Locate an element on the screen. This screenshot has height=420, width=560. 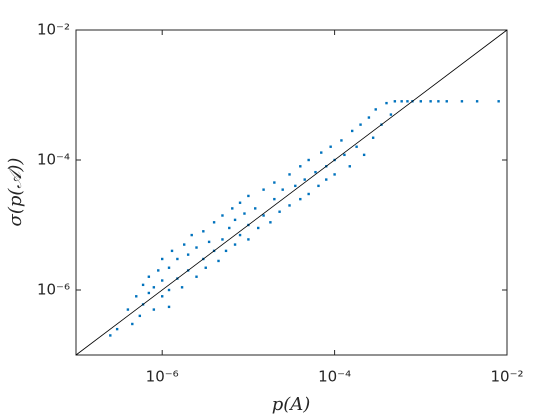
x-axis-title: p(A) is located at coordinates (291, 404).